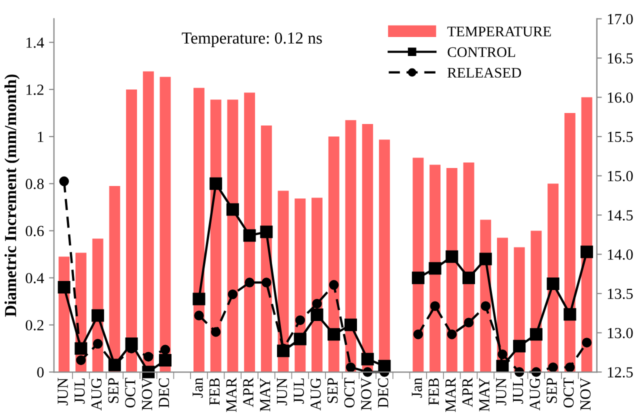 The image size is (635, 418). I want to click on legend-label: TEMPERATURE, so click(499, 31).